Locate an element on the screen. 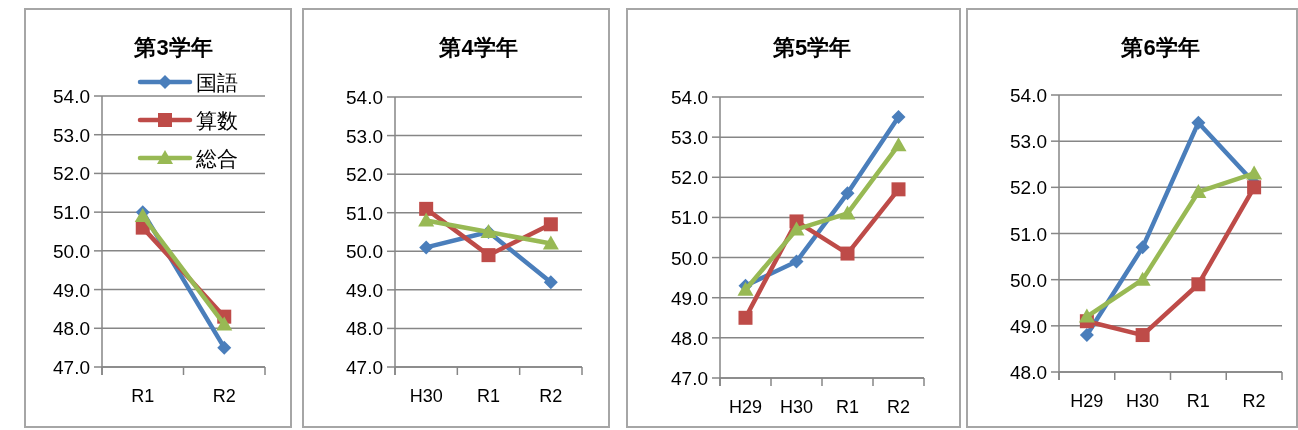  legend-label: 総合 is located at coordinates (216, 158).